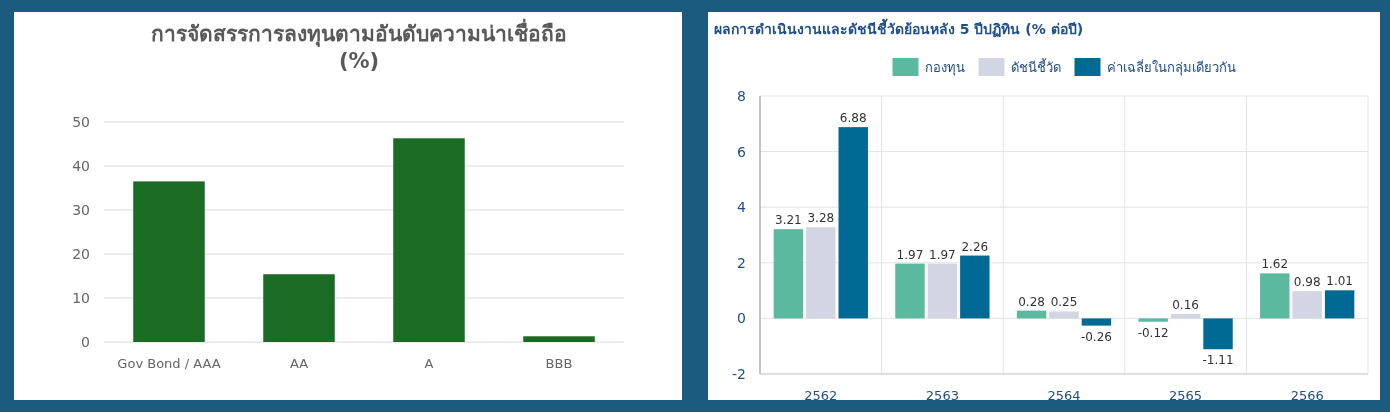  Describe the element at coordinates (81, 298) in the screenshot. I see `y-tick-label: 10` at that location.